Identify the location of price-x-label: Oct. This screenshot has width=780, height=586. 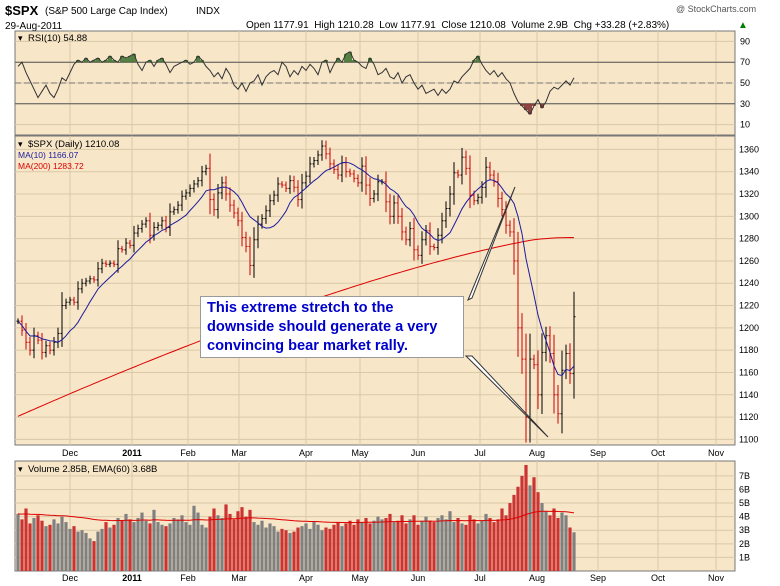
(658, 453).